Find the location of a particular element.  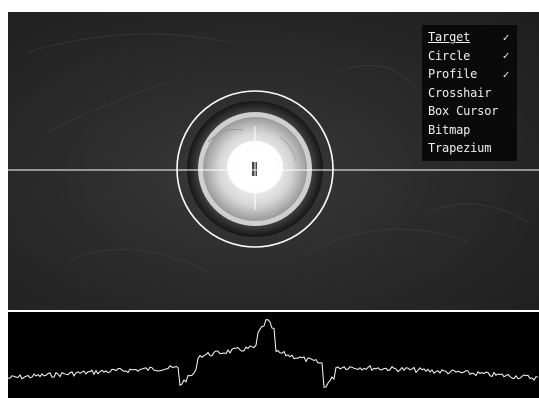

menu-item-trapezium: Trapezium is located at coordinates (469, 148).